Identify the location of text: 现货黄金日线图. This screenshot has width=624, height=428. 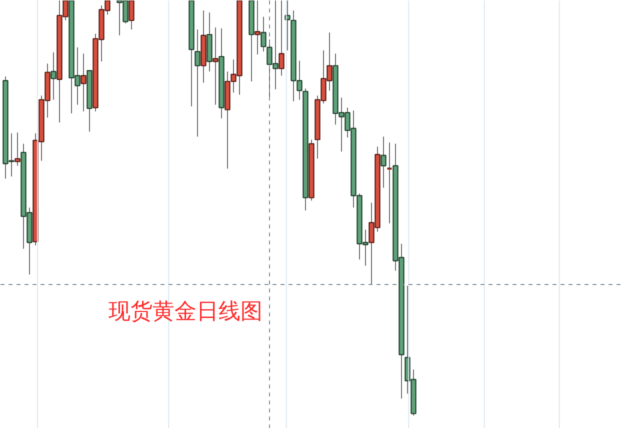
(185, 311).